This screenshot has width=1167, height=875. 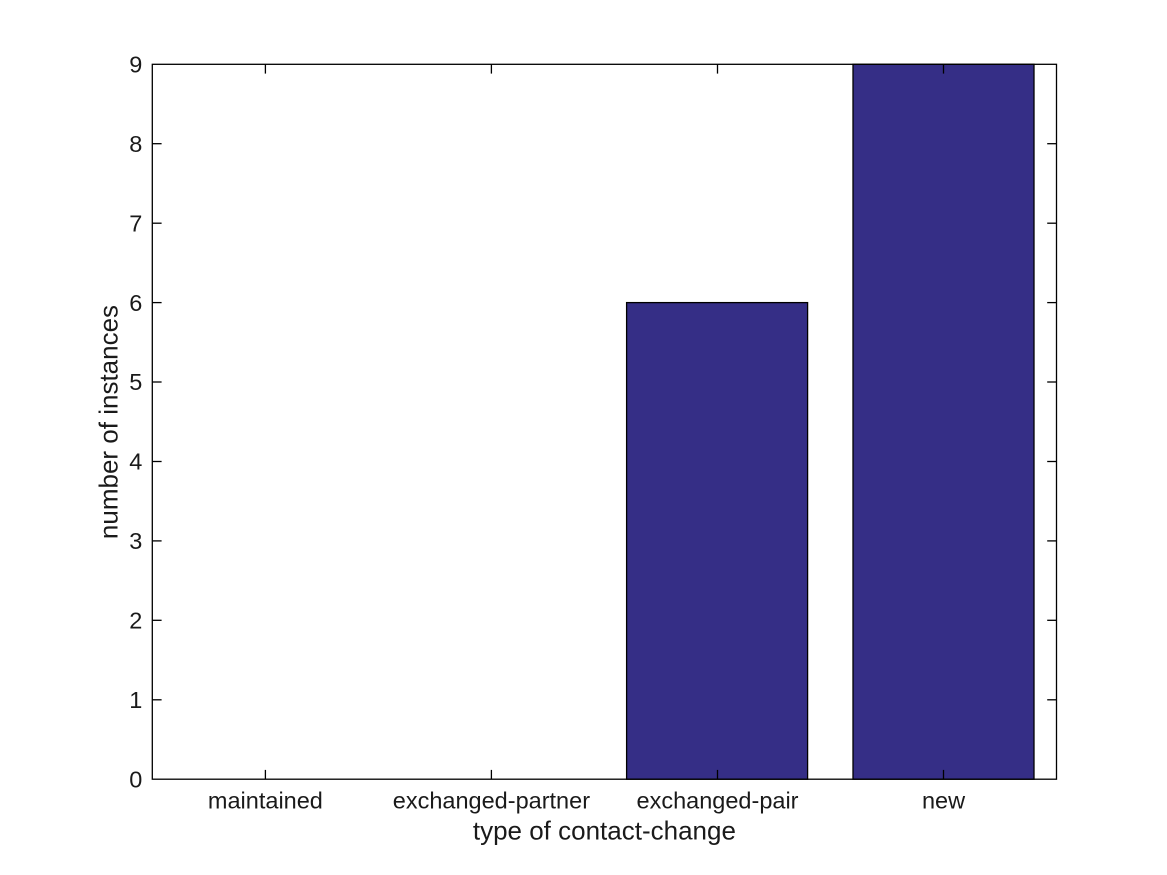 What do you see at coordinates (135, 462) in the screenshot?
I see `svg-text: 4` at bounding box center [135, 462].